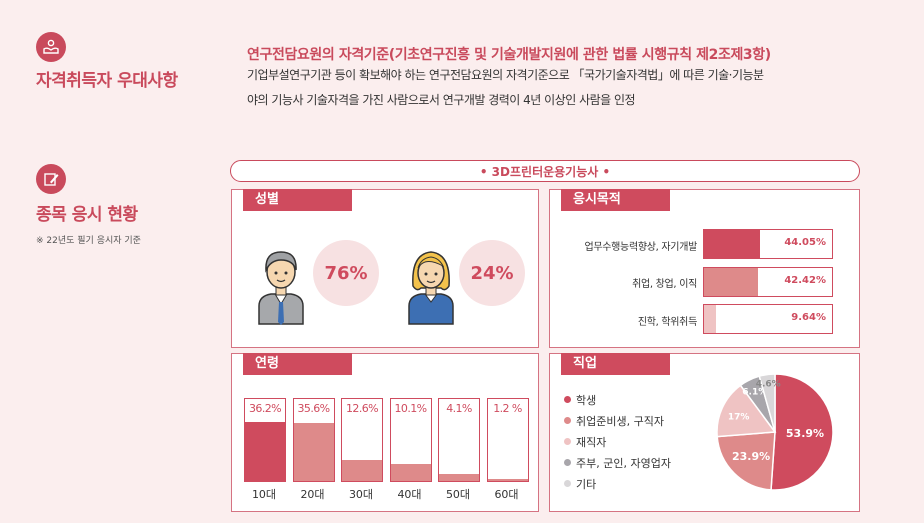 Image resolution: width=924 pixels, height=523 pixels. I want to click on male-ratio-label: 76%, so click(346, 273).